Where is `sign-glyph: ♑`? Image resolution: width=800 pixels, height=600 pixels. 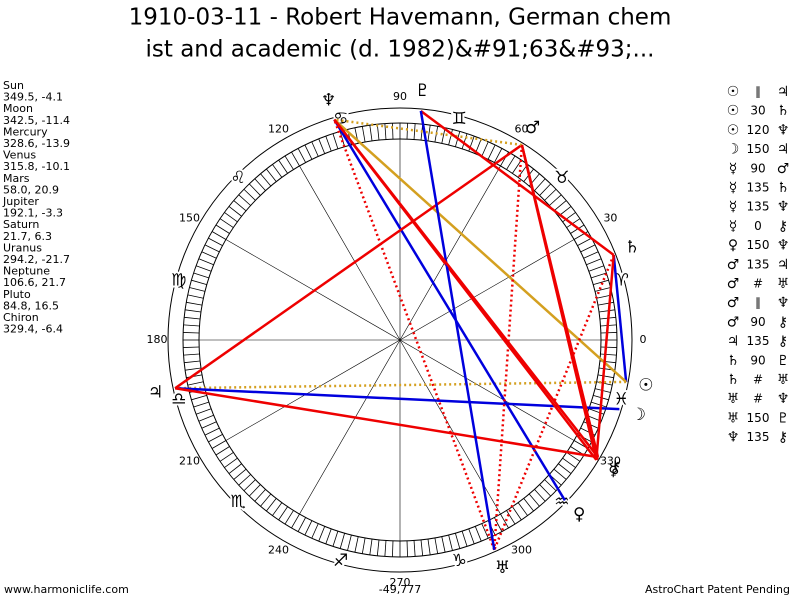
sign-glyph: ♑ is located at coordinates (459, 561).